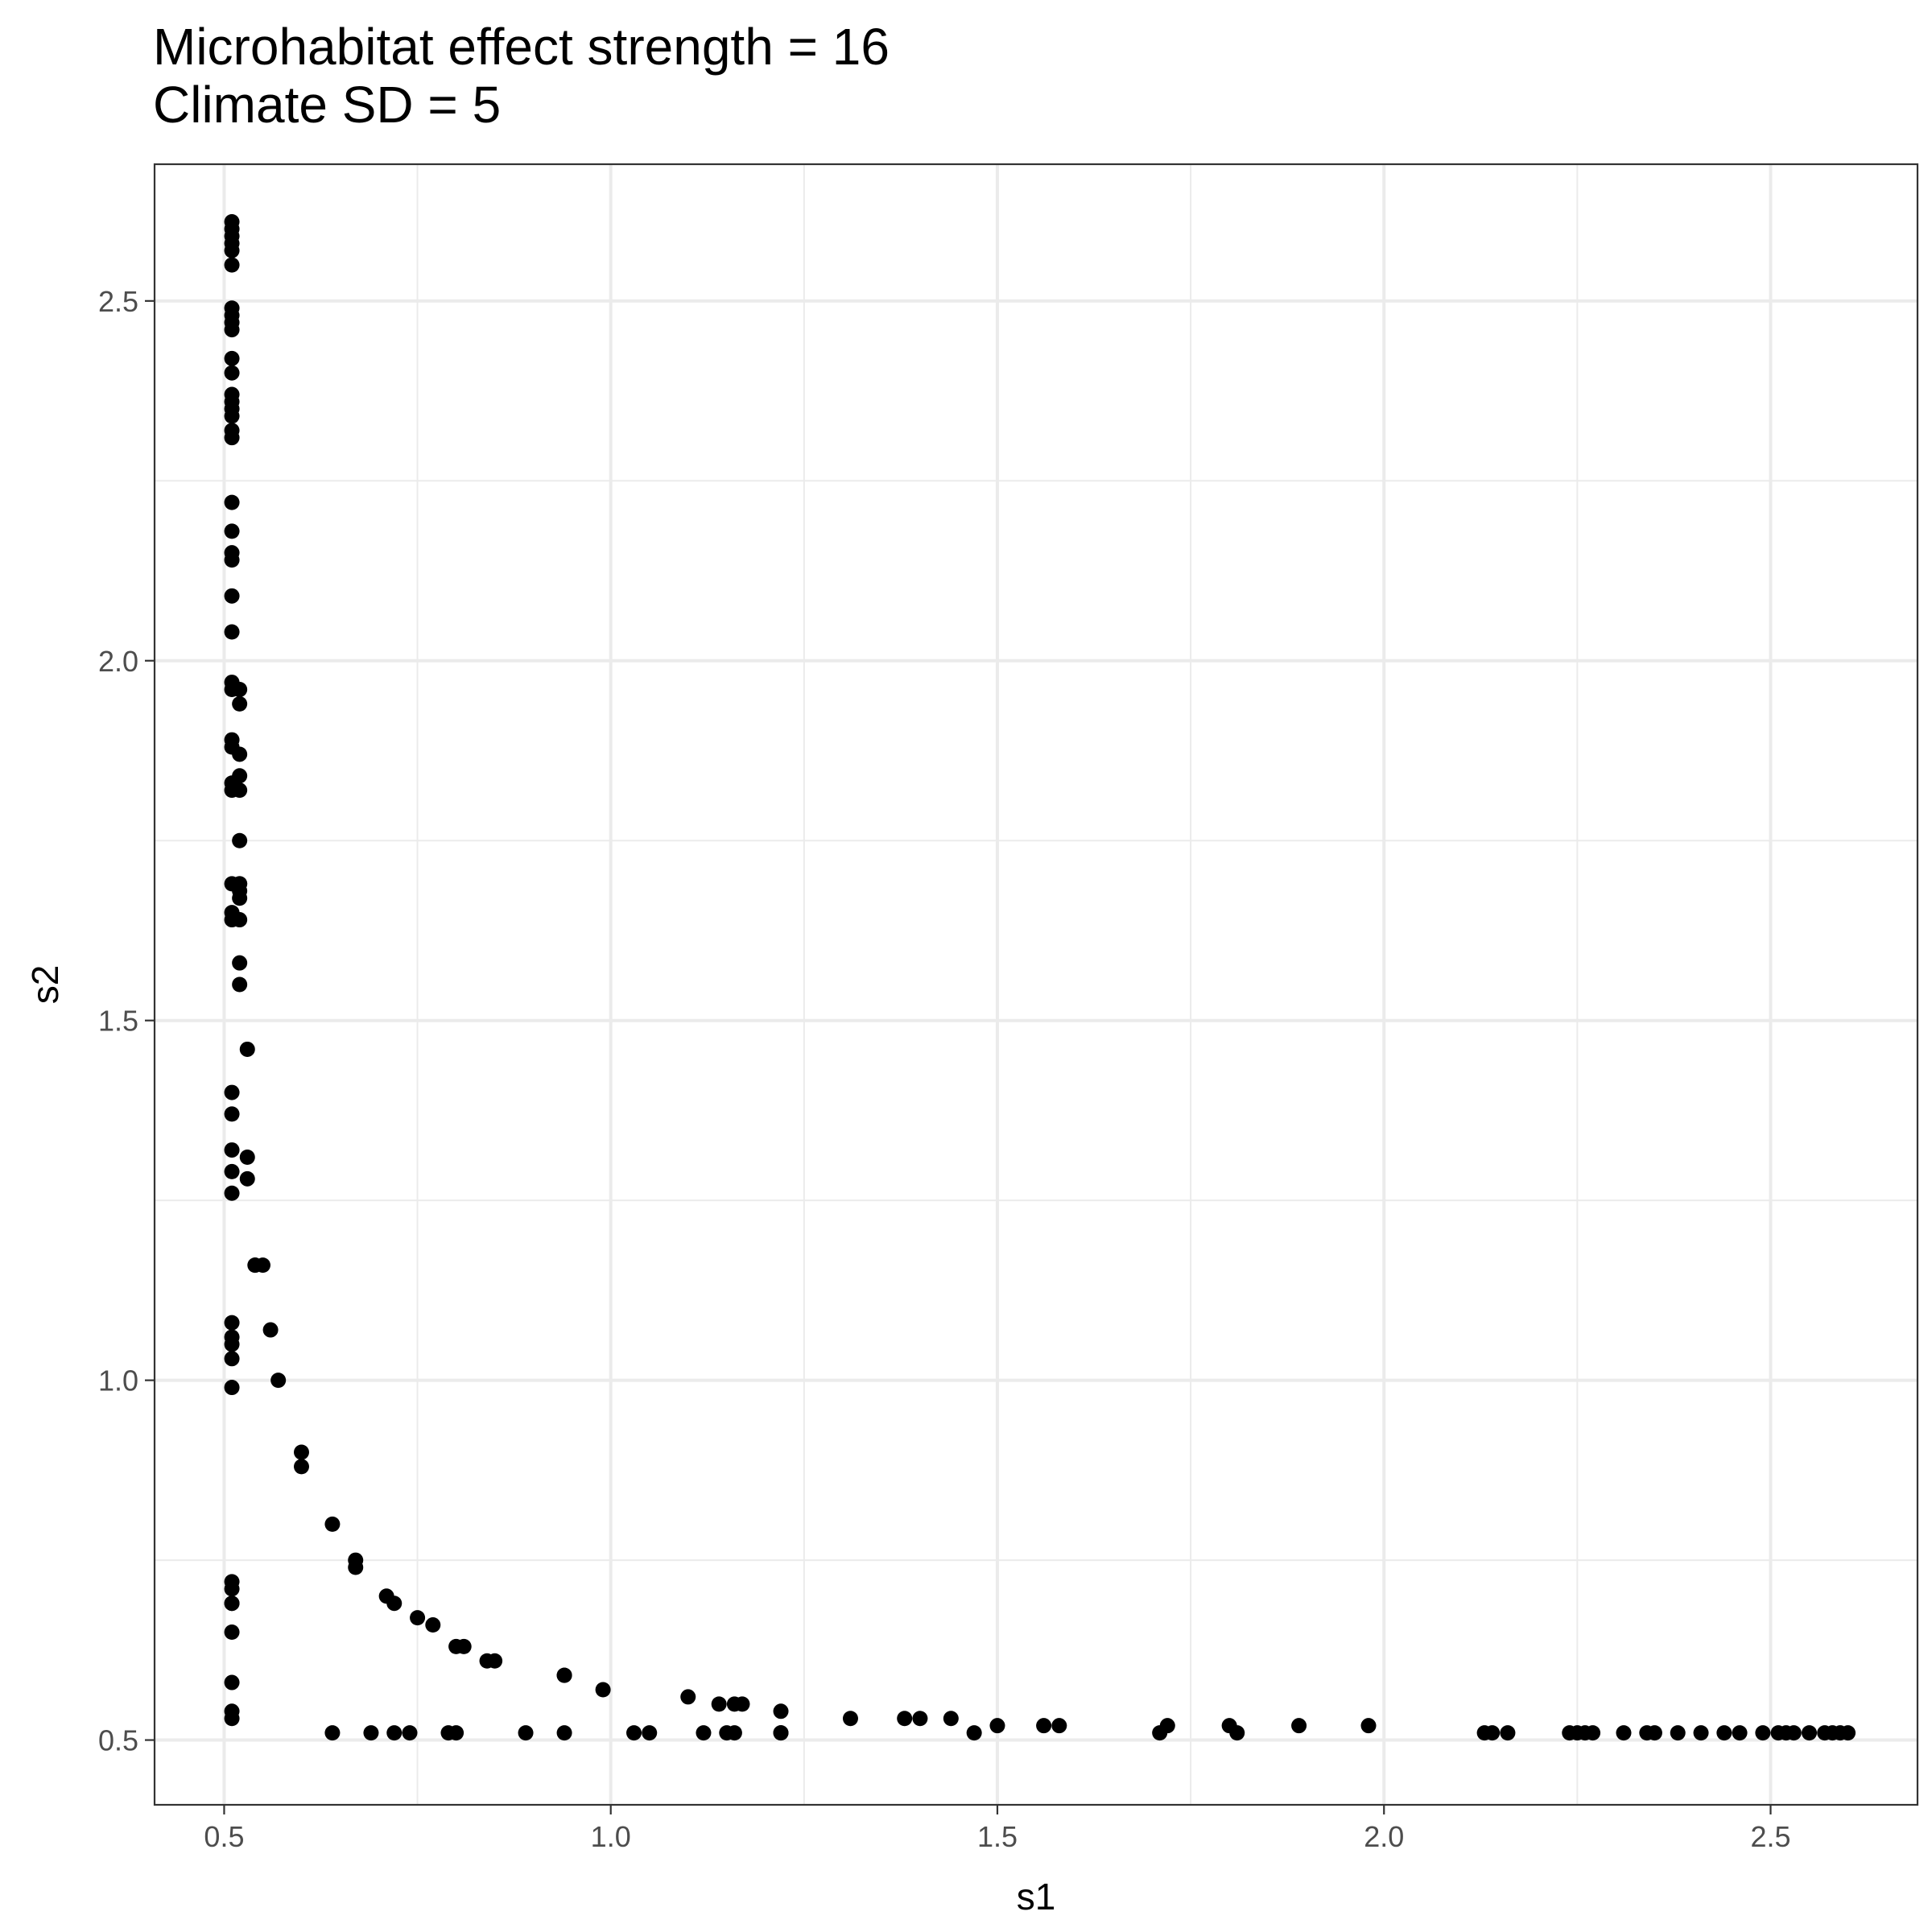  Describe the element at coordinates (118, 661) in the screenshot. I see `y-tick-label: 2.0` at that location.